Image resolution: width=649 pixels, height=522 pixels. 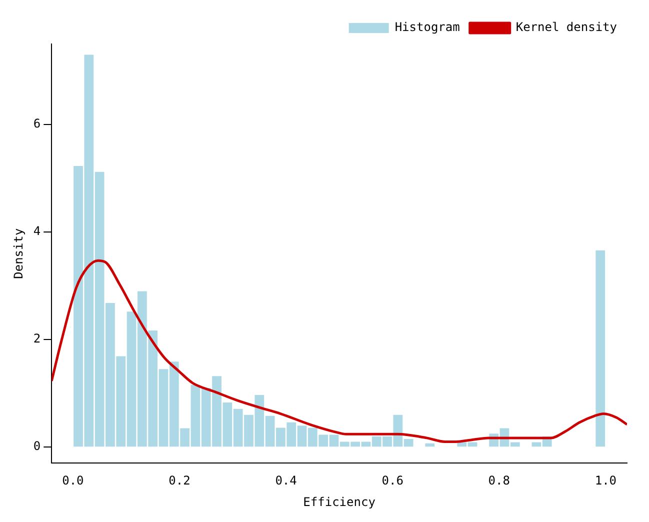 What do you see at coordinates (605, 481) in the screenshot?
I see `x-tick-label: 1.0` at bounding box center [605, 481].